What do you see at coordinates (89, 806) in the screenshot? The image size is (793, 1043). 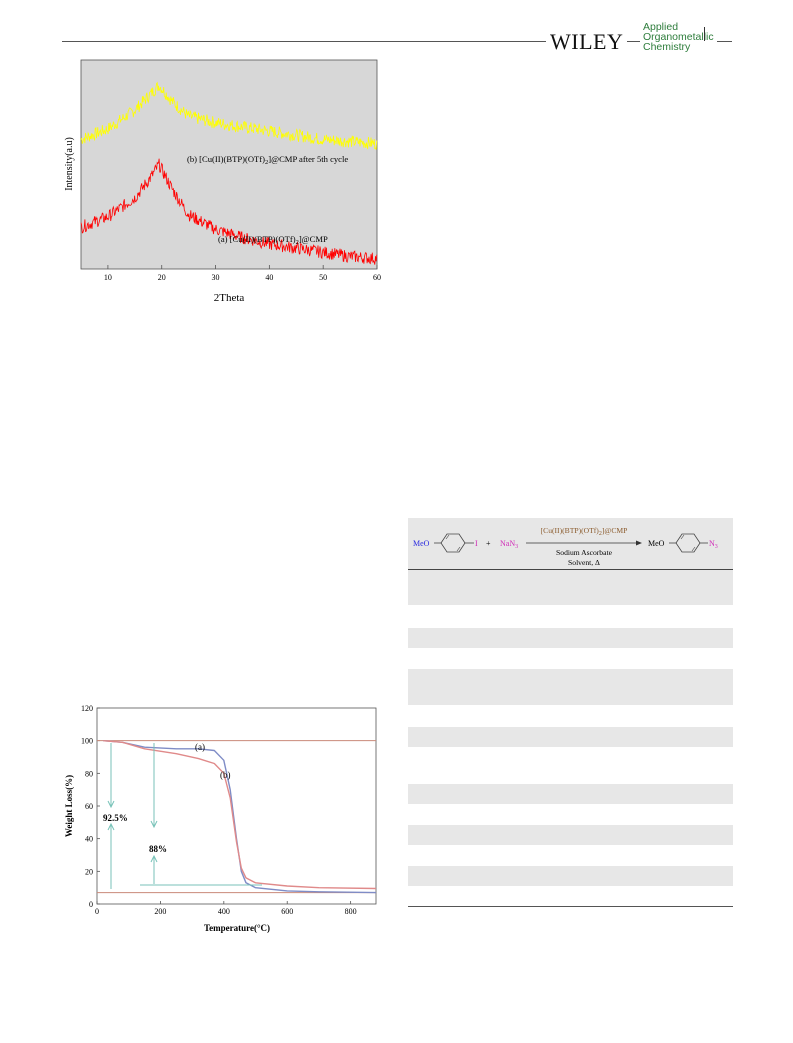 I see `tga-y-tick-label: 60` at bounding box center [89, 806].